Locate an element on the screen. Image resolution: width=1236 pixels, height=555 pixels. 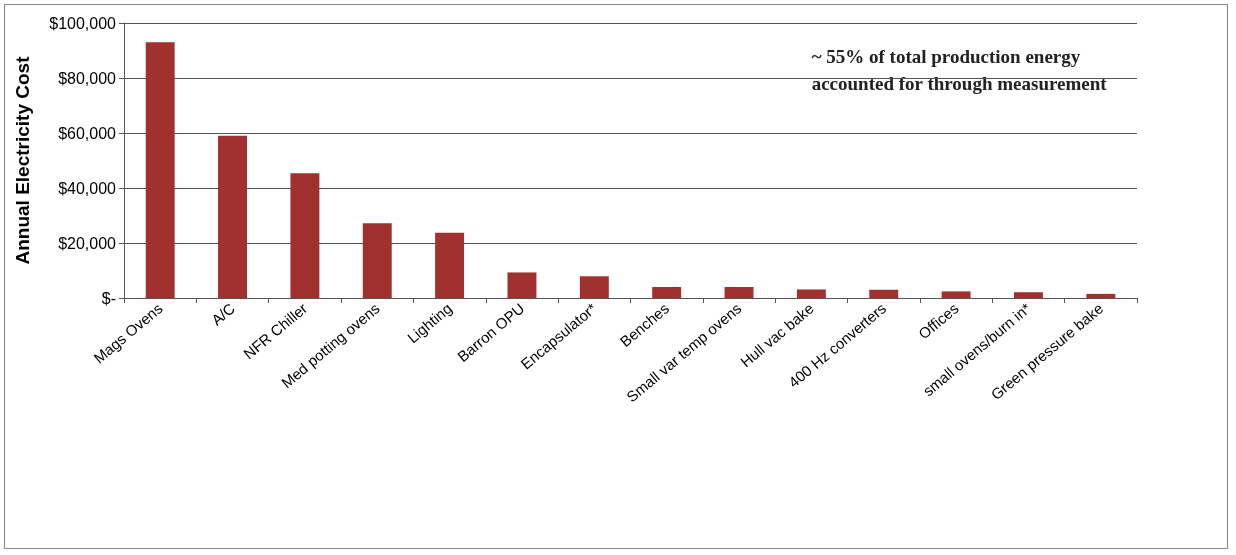
y-tick-label: $40,000 is located at coordinates (87, 188).